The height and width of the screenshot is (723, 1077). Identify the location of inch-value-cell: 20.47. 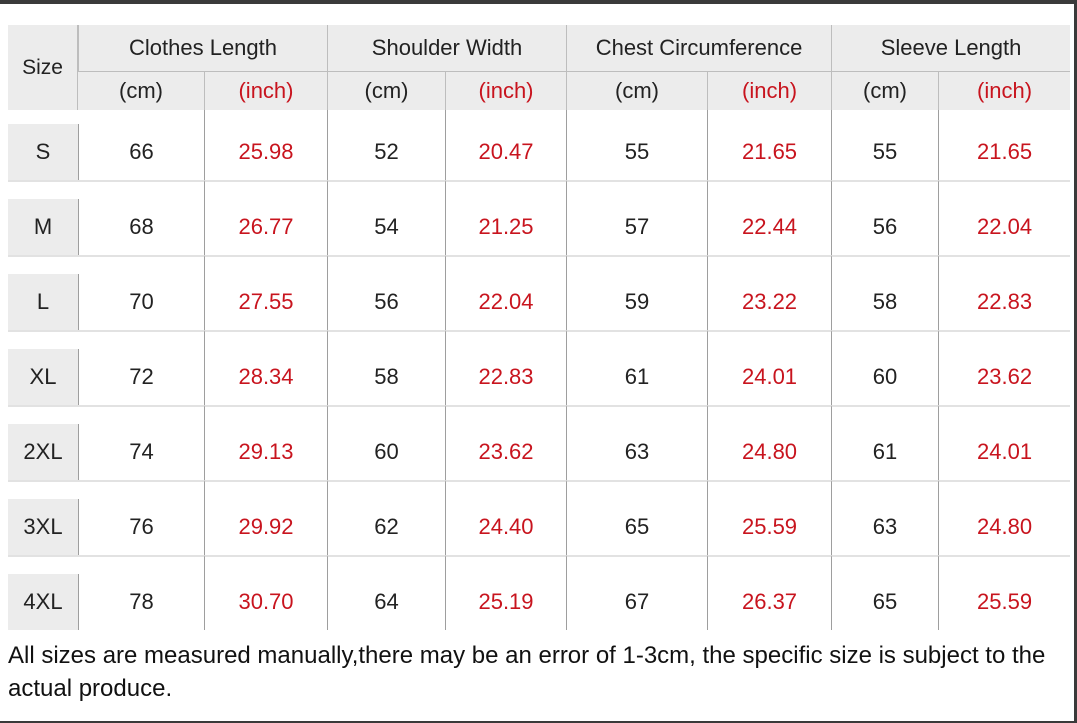
(506, 152).